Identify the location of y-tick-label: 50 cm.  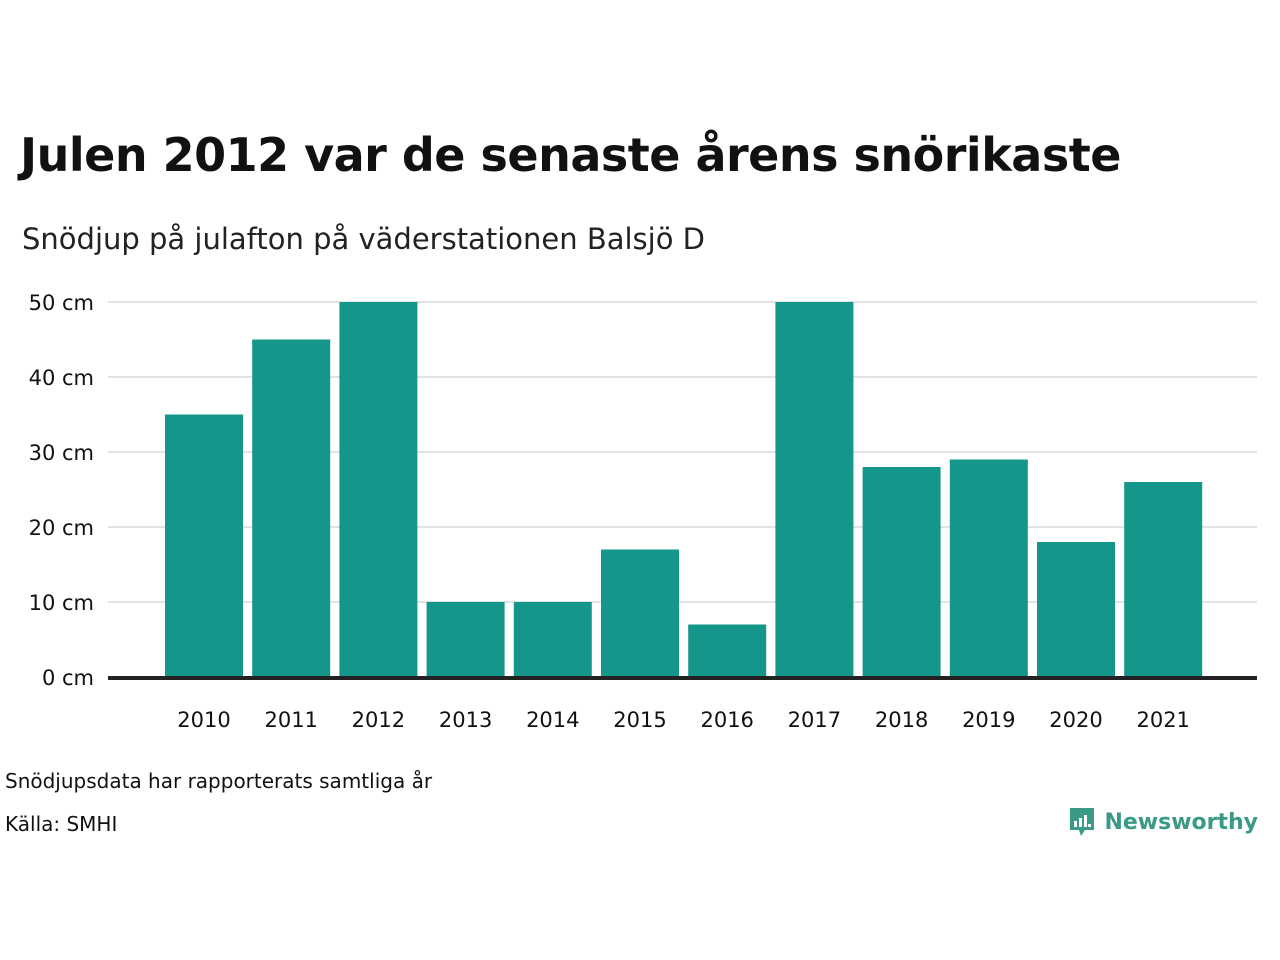
(61, 303).